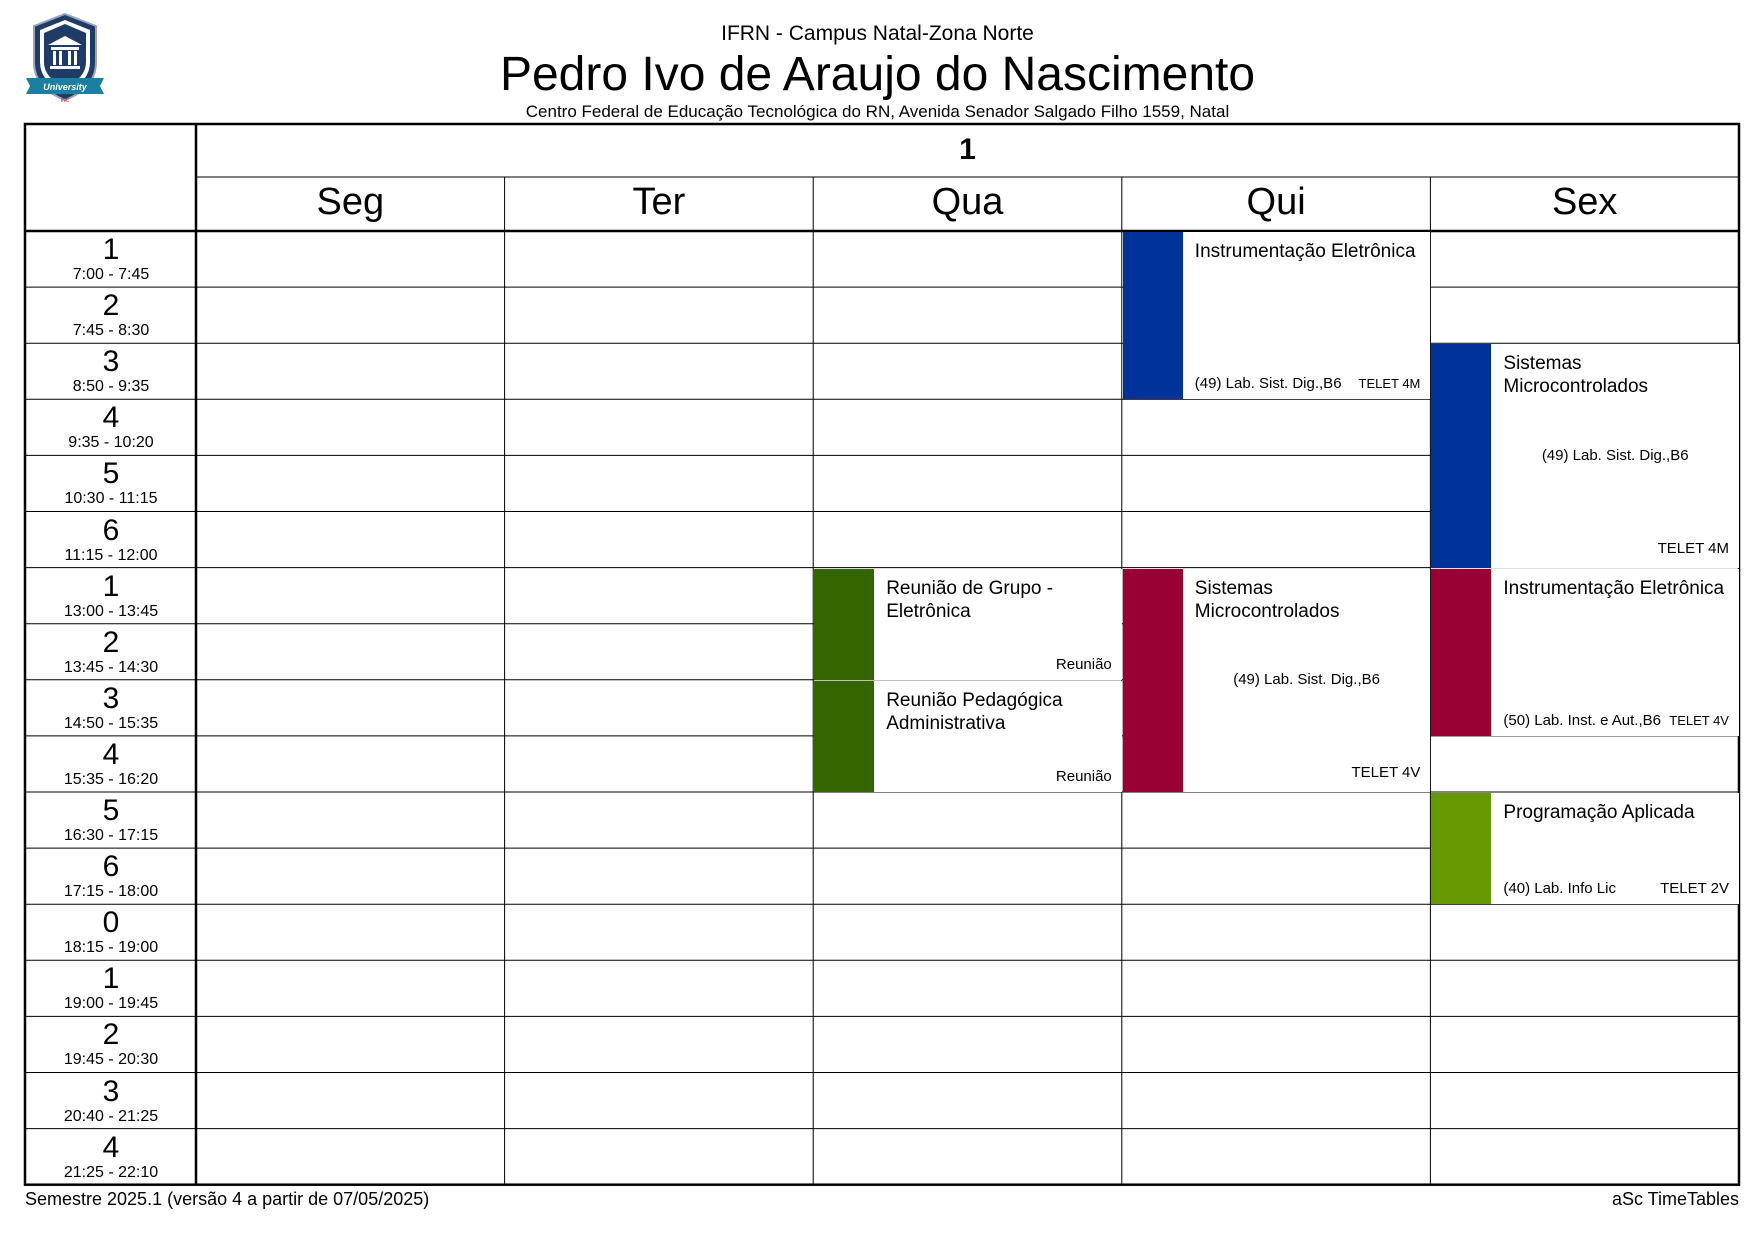  Describe the element at coordinates (111, 387) in the screenshot. I see `period-time: 8:50 - 9:35` at that location.